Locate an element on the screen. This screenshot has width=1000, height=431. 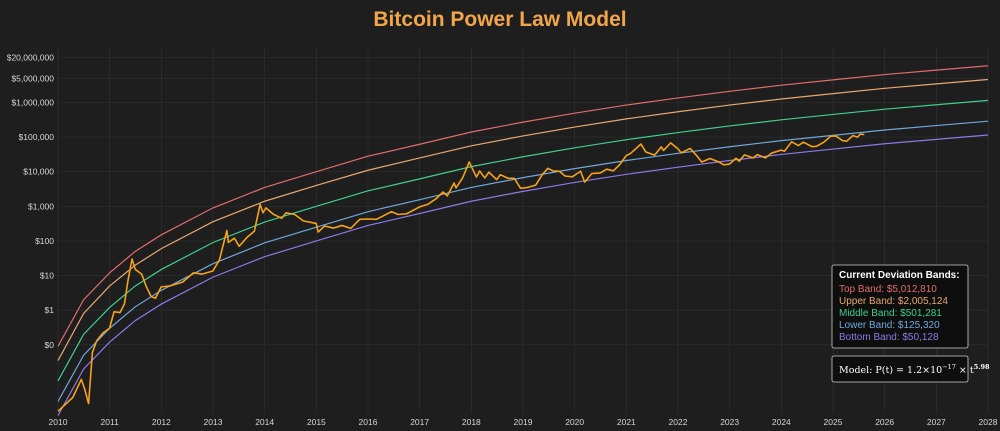
x-tick-label: 2026 is located at coordinates (884, 422).